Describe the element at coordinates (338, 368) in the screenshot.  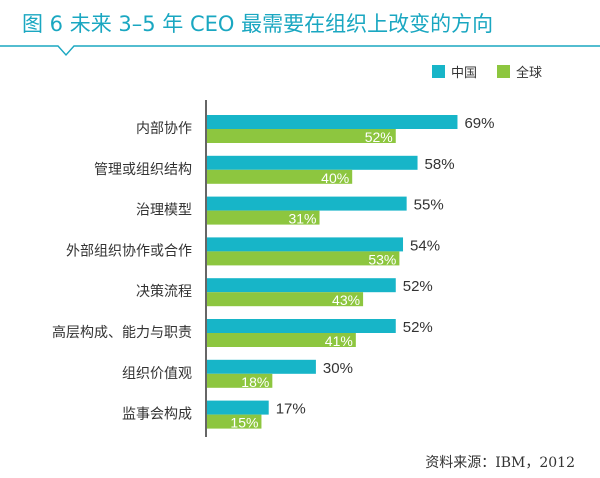
I see `value-label-china: 30%` at that location.